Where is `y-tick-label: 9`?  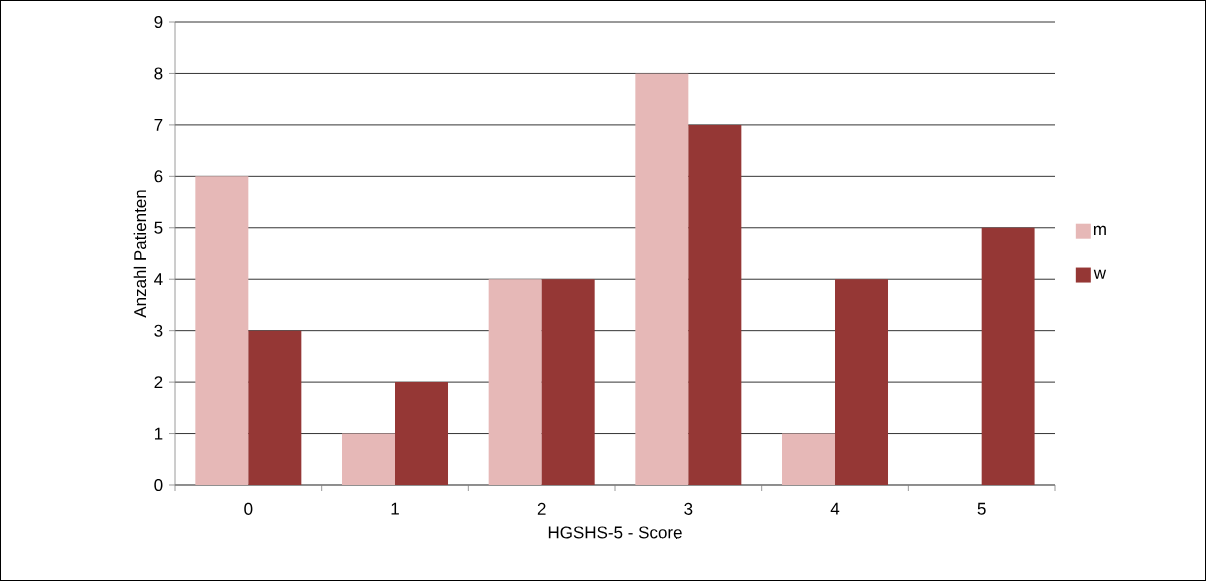 y-tick-label: 9 is located at coordinates (158, 22).